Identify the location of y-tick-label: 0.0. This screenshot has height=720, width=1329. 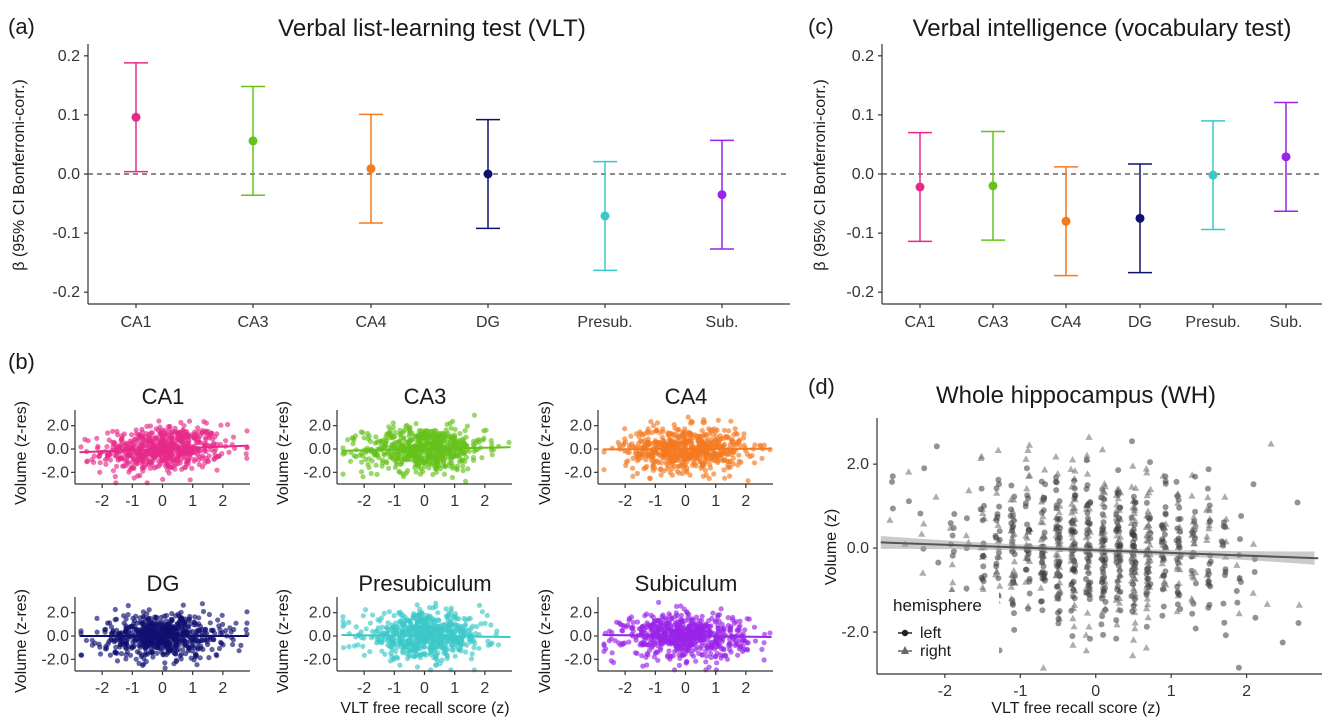
(58, 636).